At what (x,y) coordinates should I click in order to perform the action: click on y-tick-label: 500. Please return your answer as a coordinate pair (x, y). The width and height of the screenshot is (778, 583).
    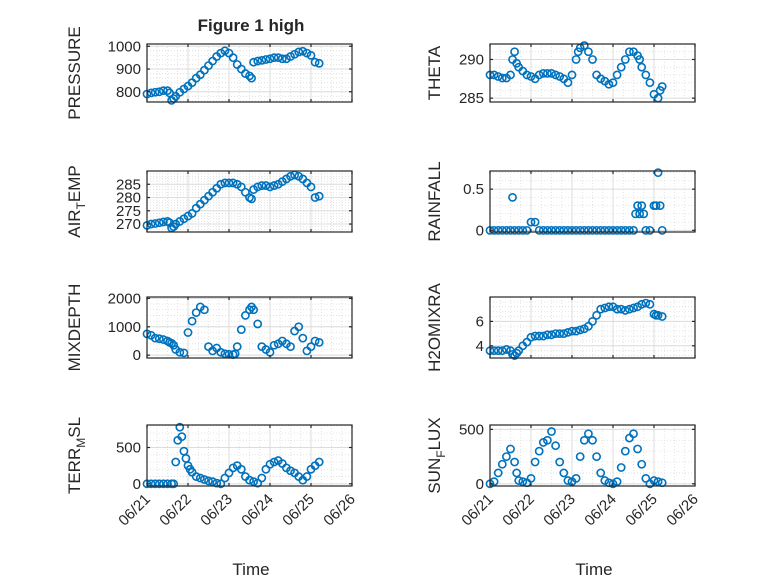
    Looking at the image, I should click on (471, 429).